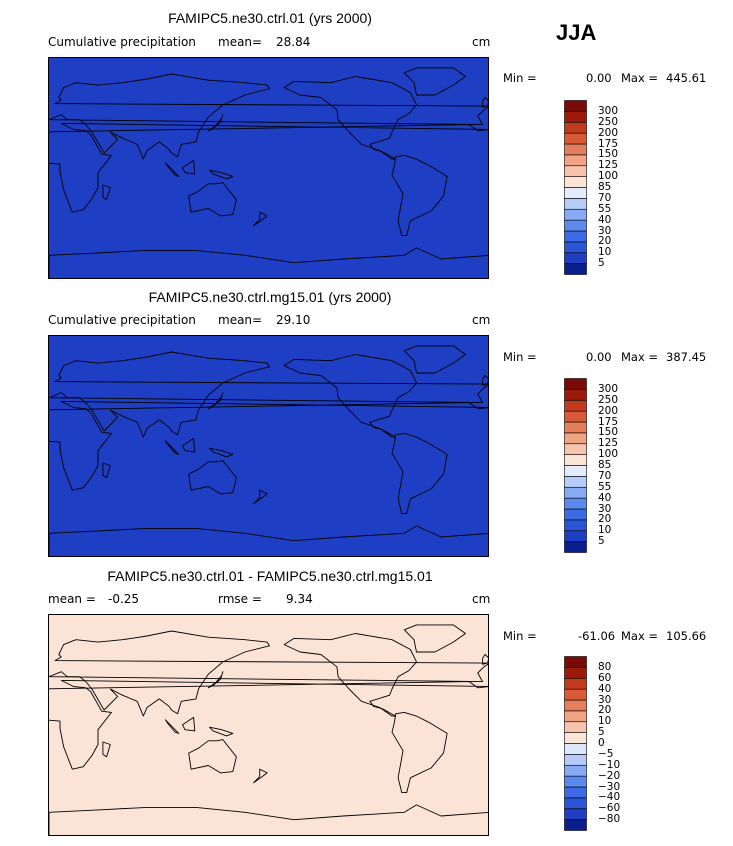 This screenshot has height=846, width=733. Describe the element at coordinates (605, 208) in the screenshot. I see `colorbar-tick-label: 55` at that location.